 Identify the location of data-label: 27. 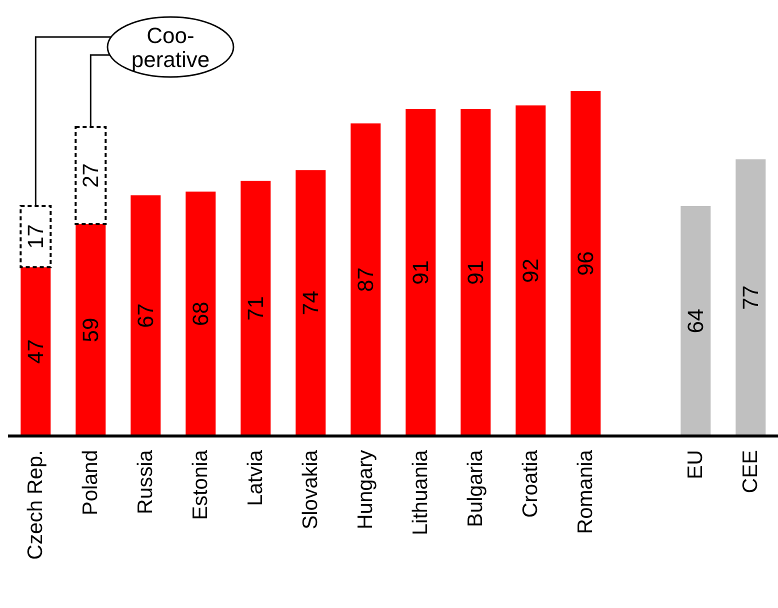
(91, 175).